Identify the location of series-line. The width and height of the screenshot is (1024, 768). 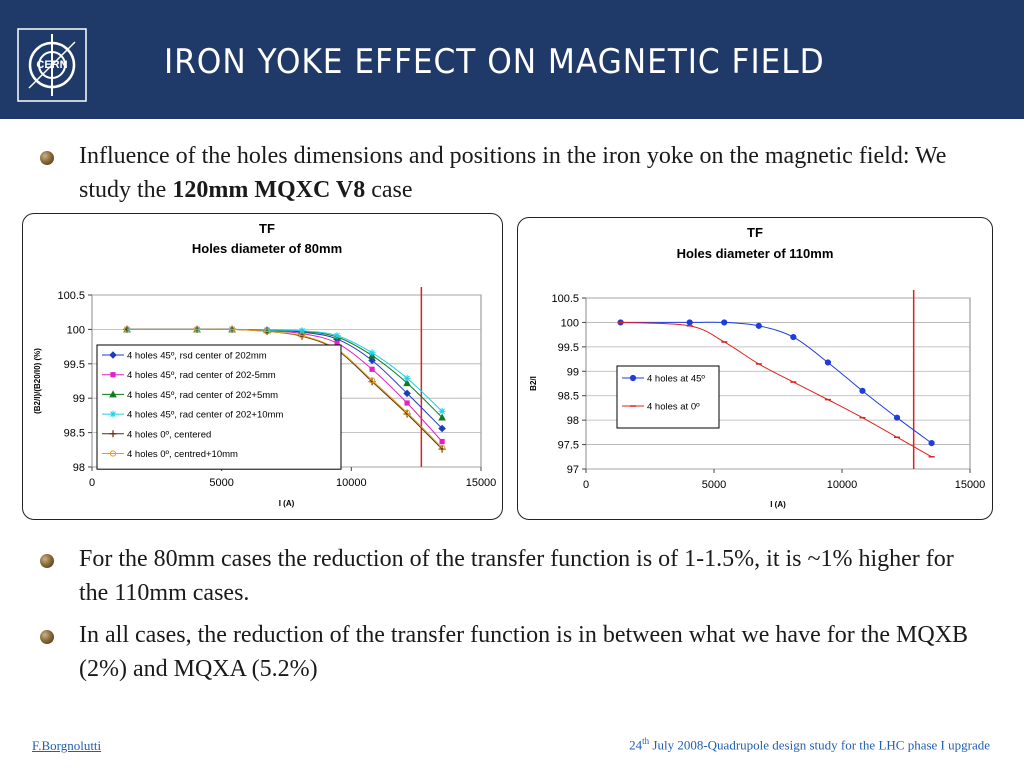
(285, 388).